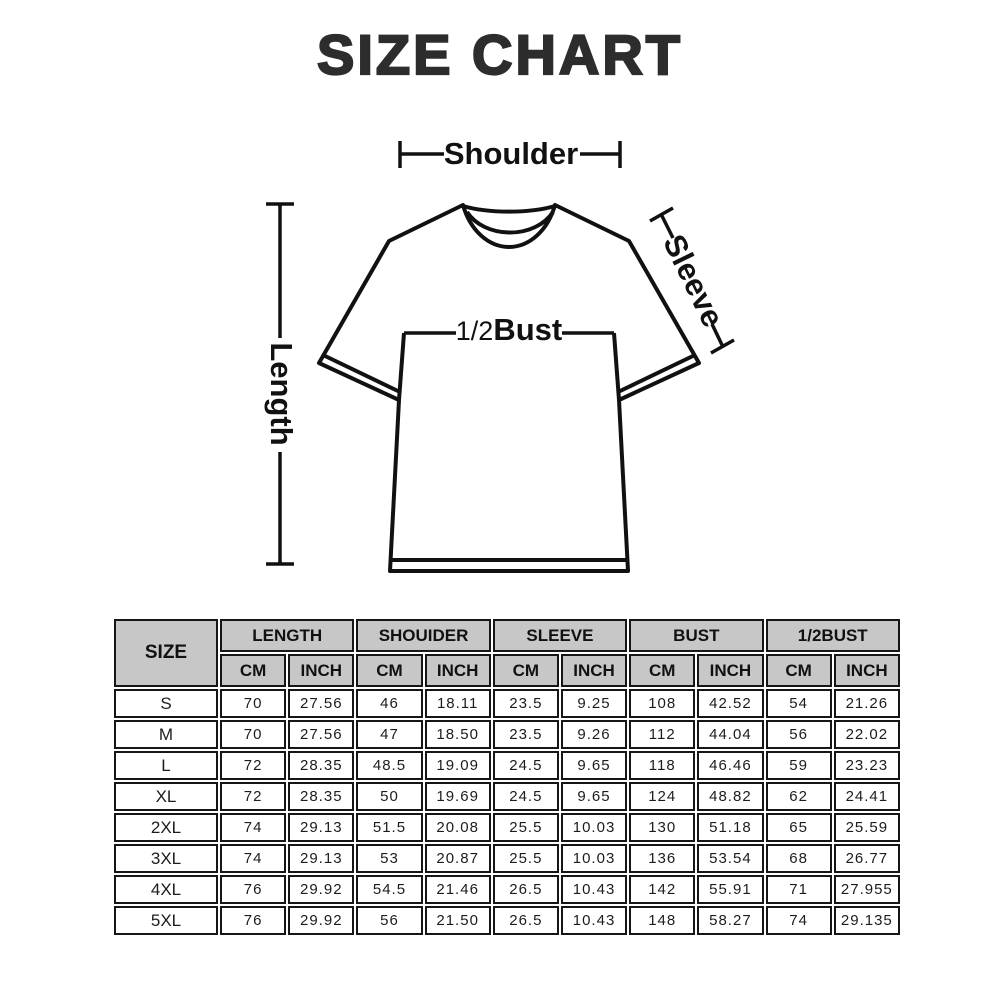 This screenshot has height=1000, width=1000. Describe the element at coordinates (866, 889) in the screenshot. I see `value-cell: 27.955` at that location.